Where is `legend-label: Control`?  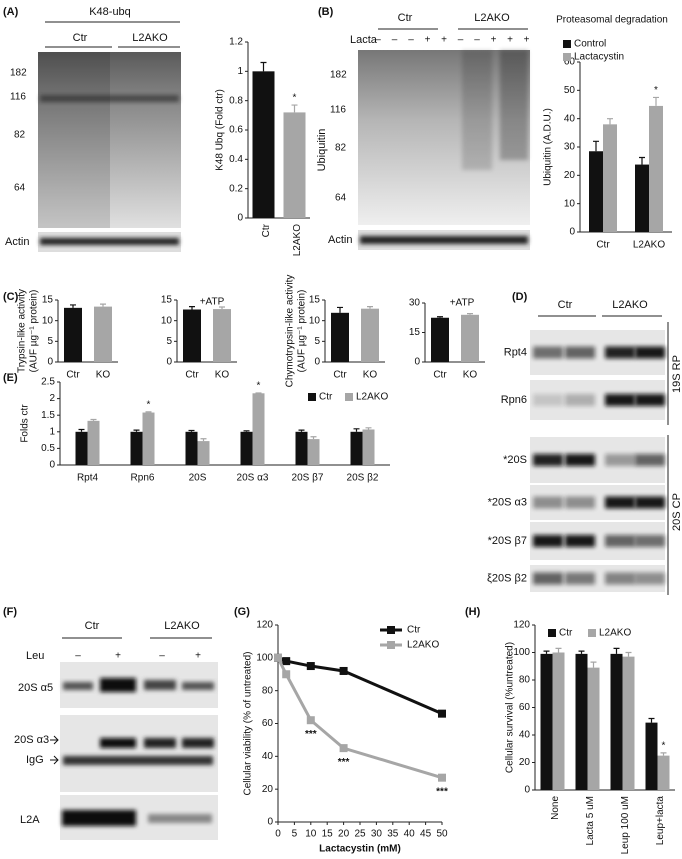 legend-label: Control is located at coordinates (590, 44).